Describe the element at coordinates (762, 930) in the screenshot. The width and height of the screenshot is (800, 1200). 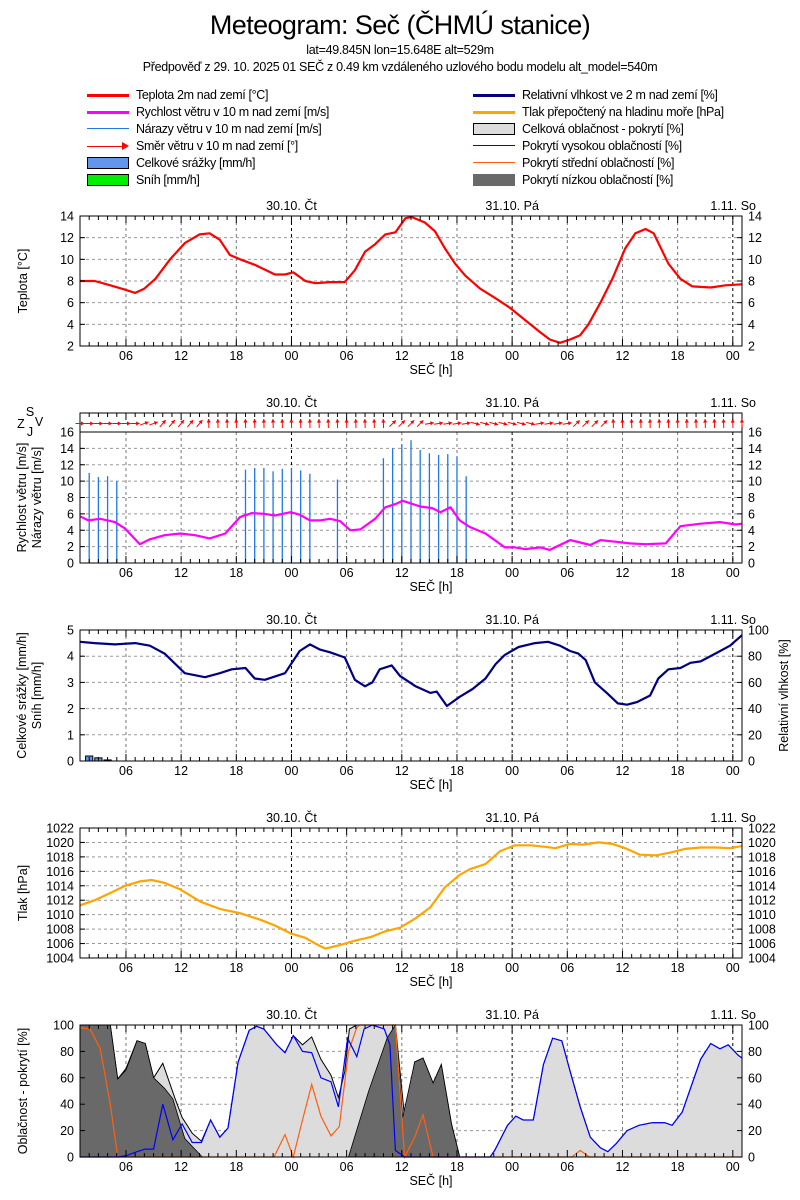
I see `y-tick-label-right: 1008` at that location.